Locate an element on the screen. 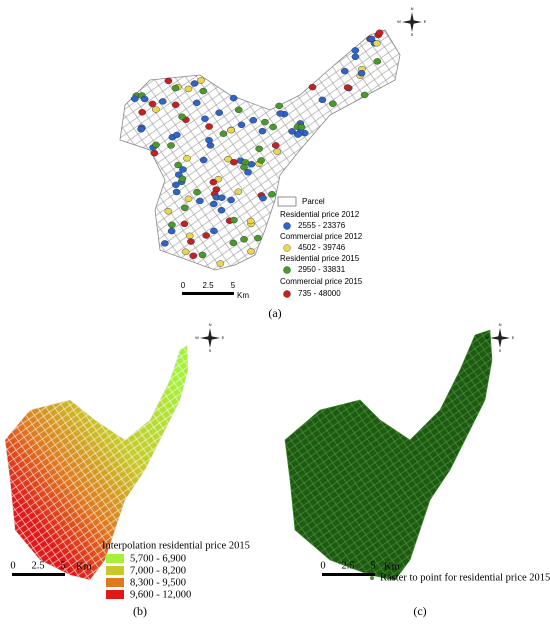 This screenshot has width=550, height=625. legend-title: Commercial price 2012 is located at coordinates (321, 236).